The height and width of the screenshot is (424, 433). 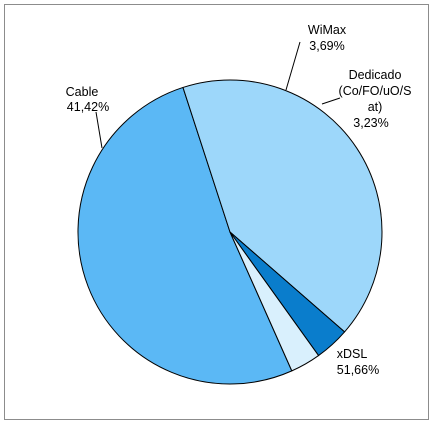 What do you see at coordinates (352, 354) in the screenshot?
I see `label-xdsl-name: xDSL` at bounding box center [352, 354].